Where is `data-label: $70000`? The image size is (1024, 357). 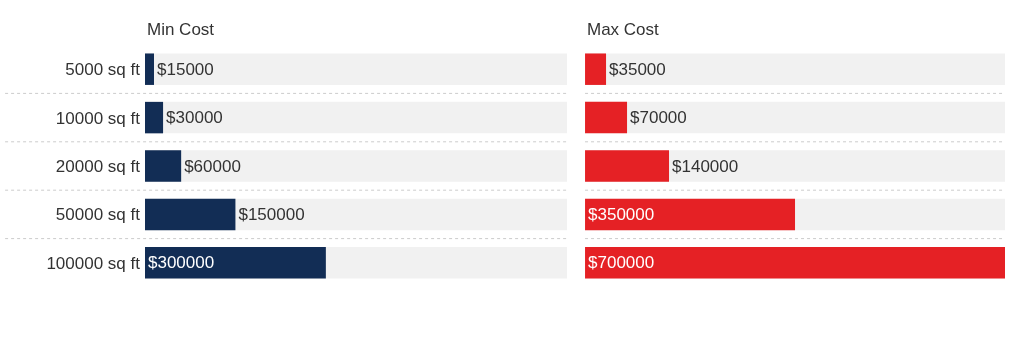
data-label: $70000 is located at coordinates (658, 118).